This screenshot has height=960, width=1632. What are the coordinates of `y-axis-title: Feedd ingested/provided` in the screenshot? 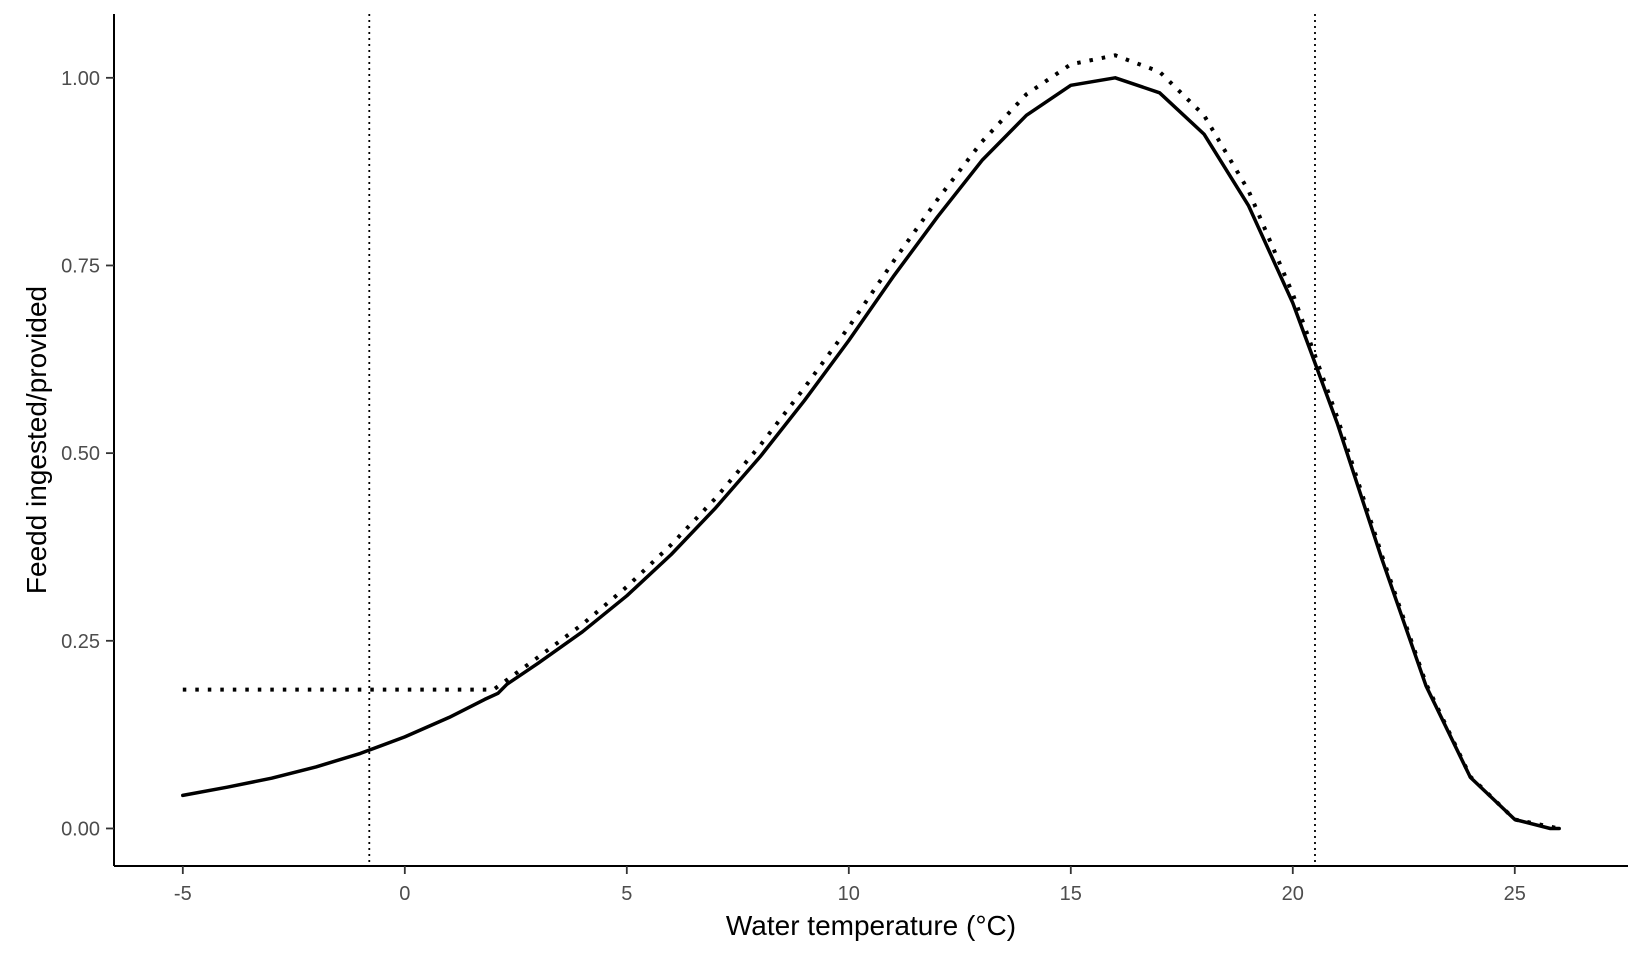 It's located at (36, 440).